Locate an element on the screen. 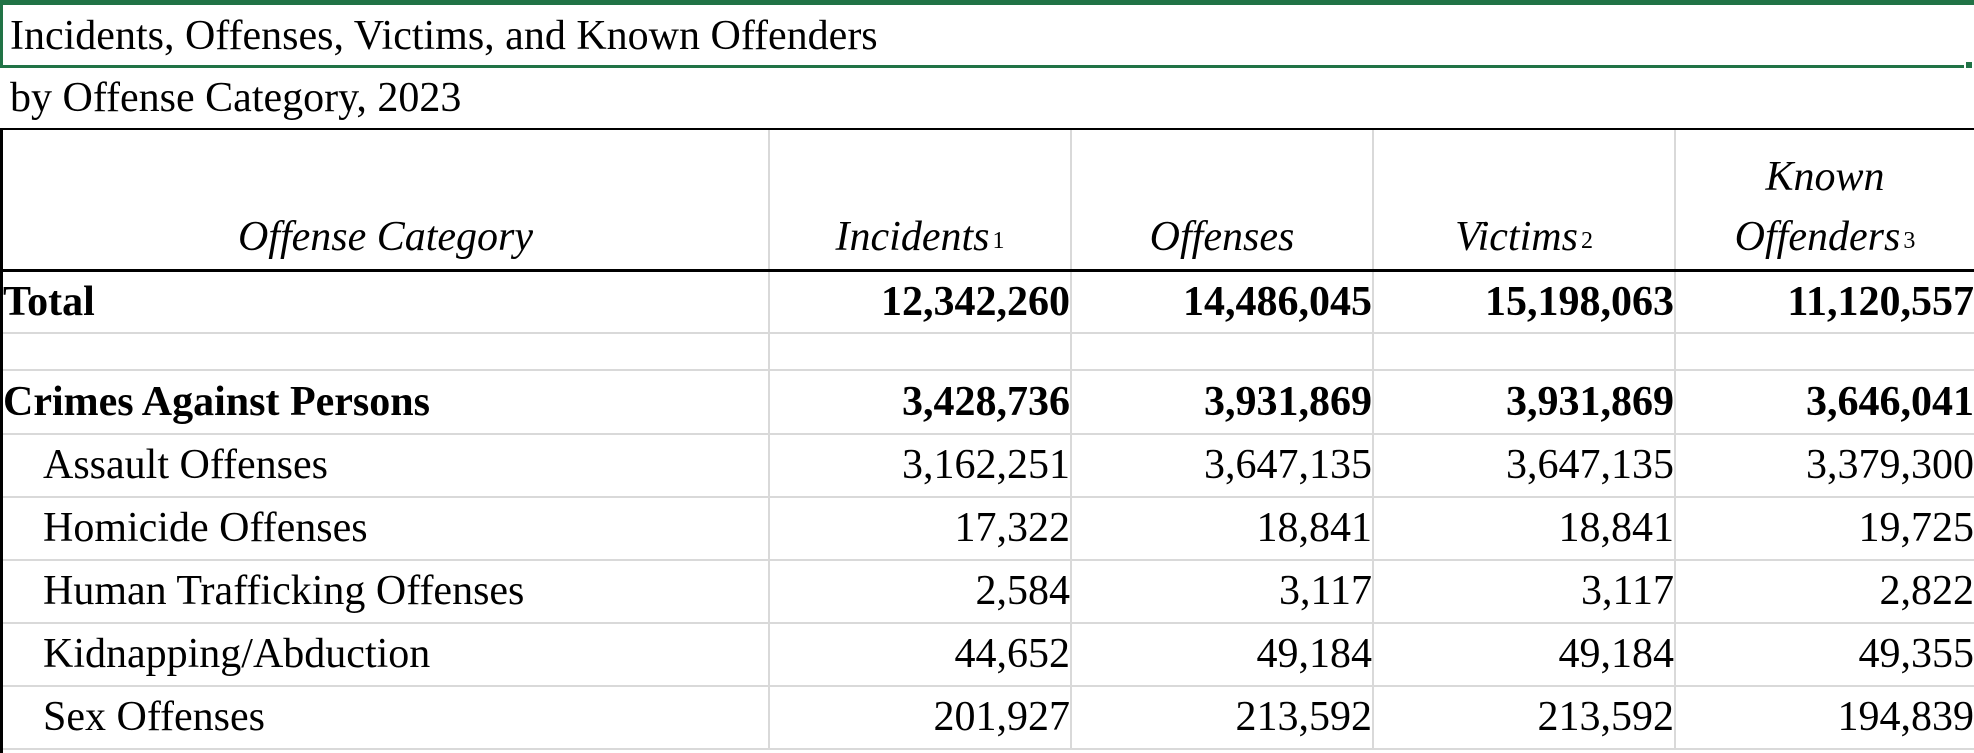 This screenshot has height=753, width=1974. row-victims-cell: 49,184 is located at coordinates (1524, 655).